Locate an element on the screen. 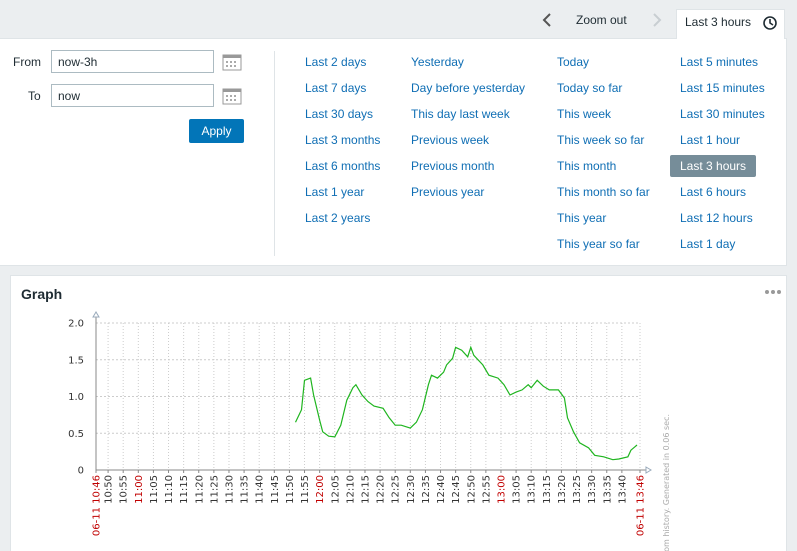 Image resolution: width=797 pixels, height=551 pixels. x-tick-label: 11:20 is located at coordinates (199, 489).